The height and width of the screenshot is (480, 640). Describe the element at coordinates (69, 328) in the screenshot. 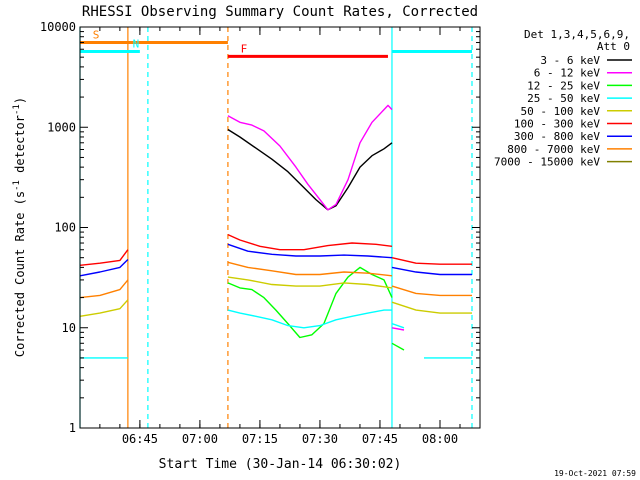

I see `y-tick-label-1: 10` at that location.